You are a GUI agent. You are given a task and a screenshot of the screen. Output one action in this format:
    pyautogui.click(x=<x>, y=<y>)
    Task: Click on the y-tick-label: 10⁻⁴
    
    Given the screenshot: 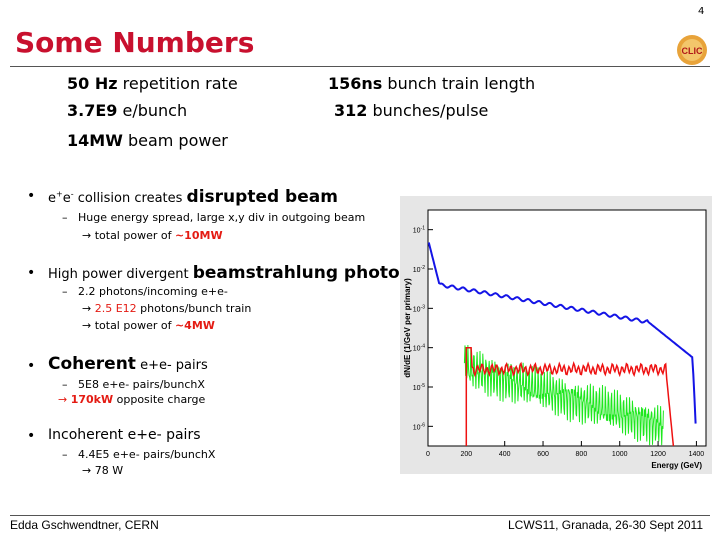 What is the action you would take?
    pyautogui.click(x=419, y=348)
    